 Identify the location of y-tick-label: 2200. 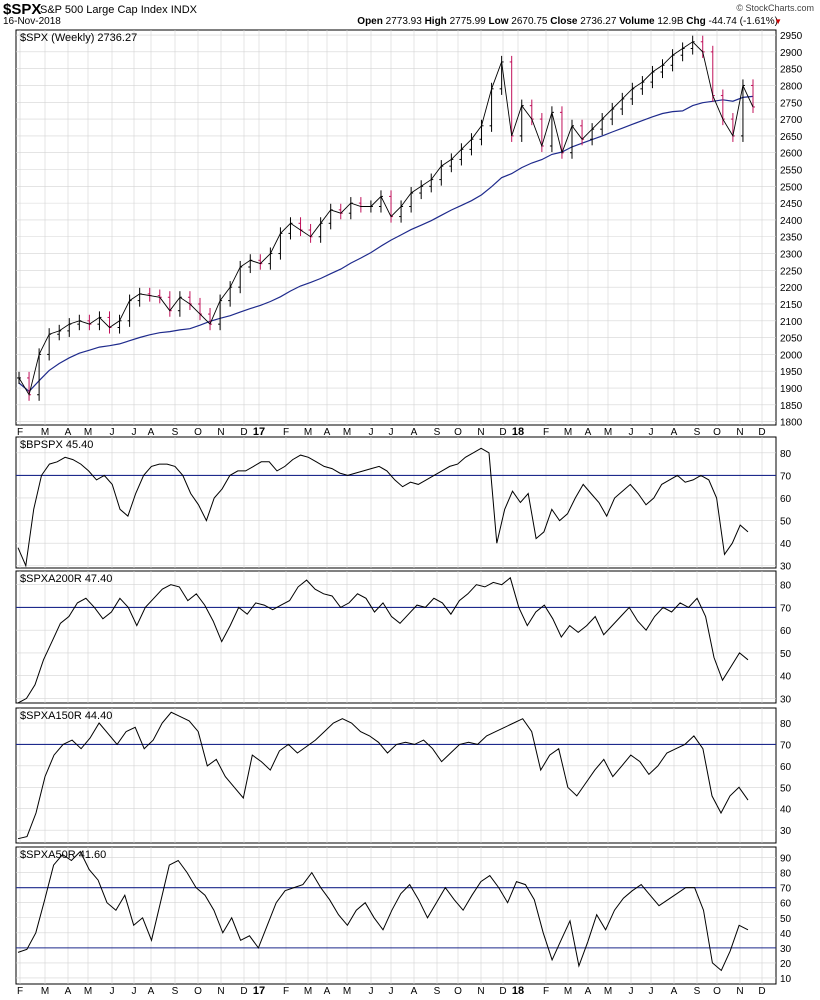
(791, 288).